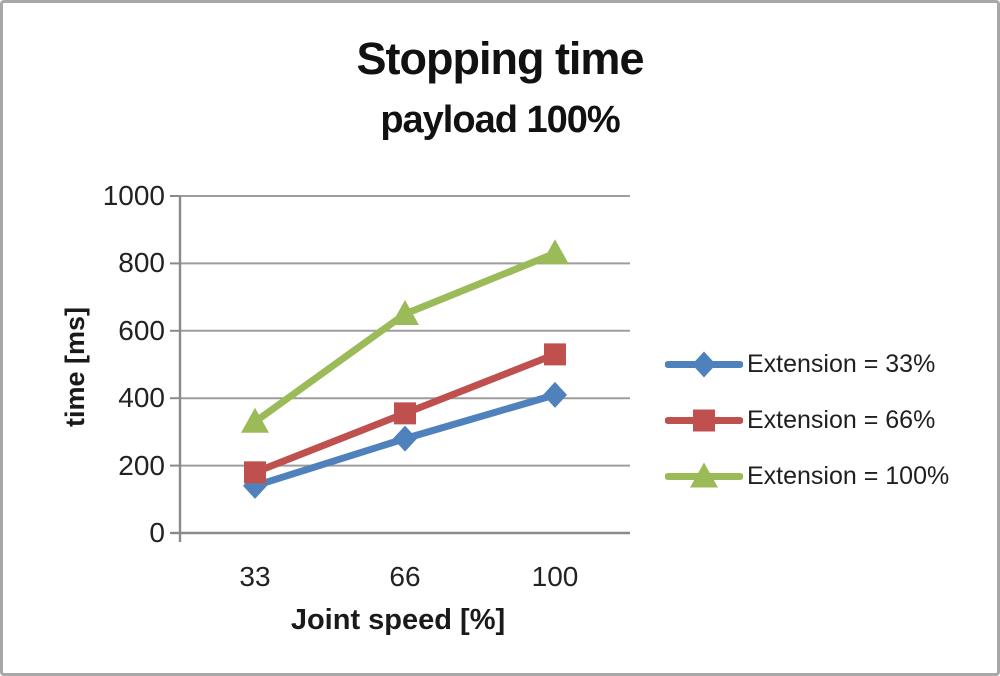 This screenshot has height=676, width=1000. I want to click on y-tick-label: 200, so click(141, 465).